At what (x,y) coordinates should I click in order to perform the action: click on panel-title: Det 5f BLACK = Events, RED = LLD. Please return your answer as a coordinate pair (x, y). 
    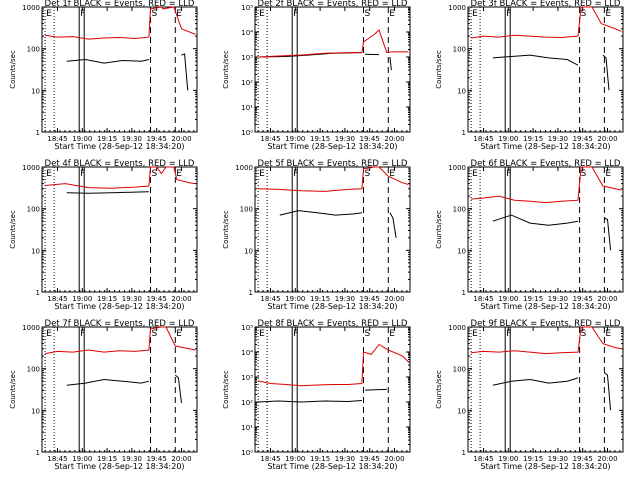
    Looking at the image, I should click on (333, 164).